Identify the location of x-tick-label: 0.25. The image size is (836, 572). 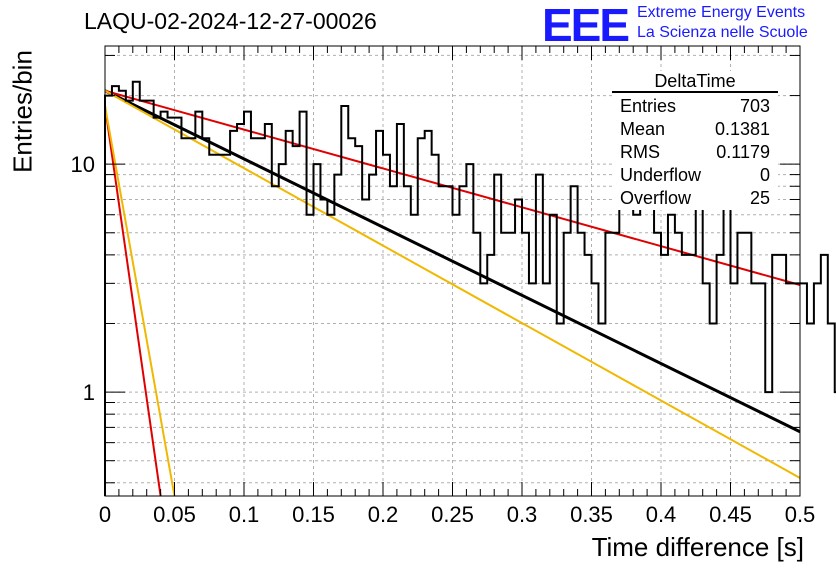
(452, 514).